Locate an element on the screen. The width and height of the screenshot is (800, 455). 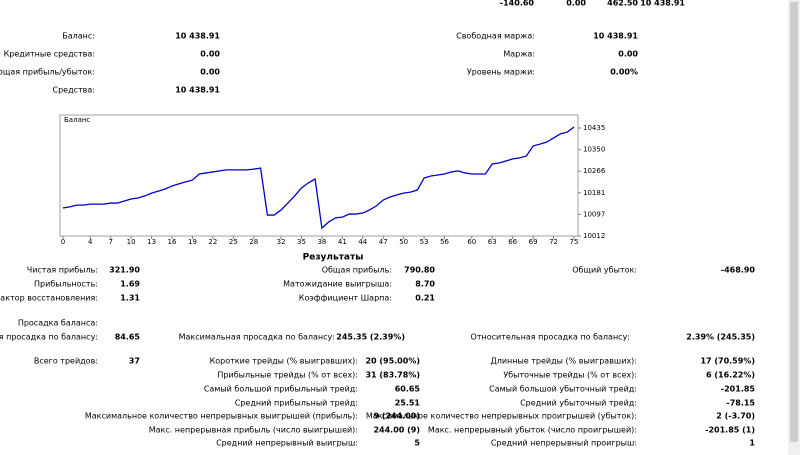
x-tick-label: 56 is located at coordinates (444, 242).